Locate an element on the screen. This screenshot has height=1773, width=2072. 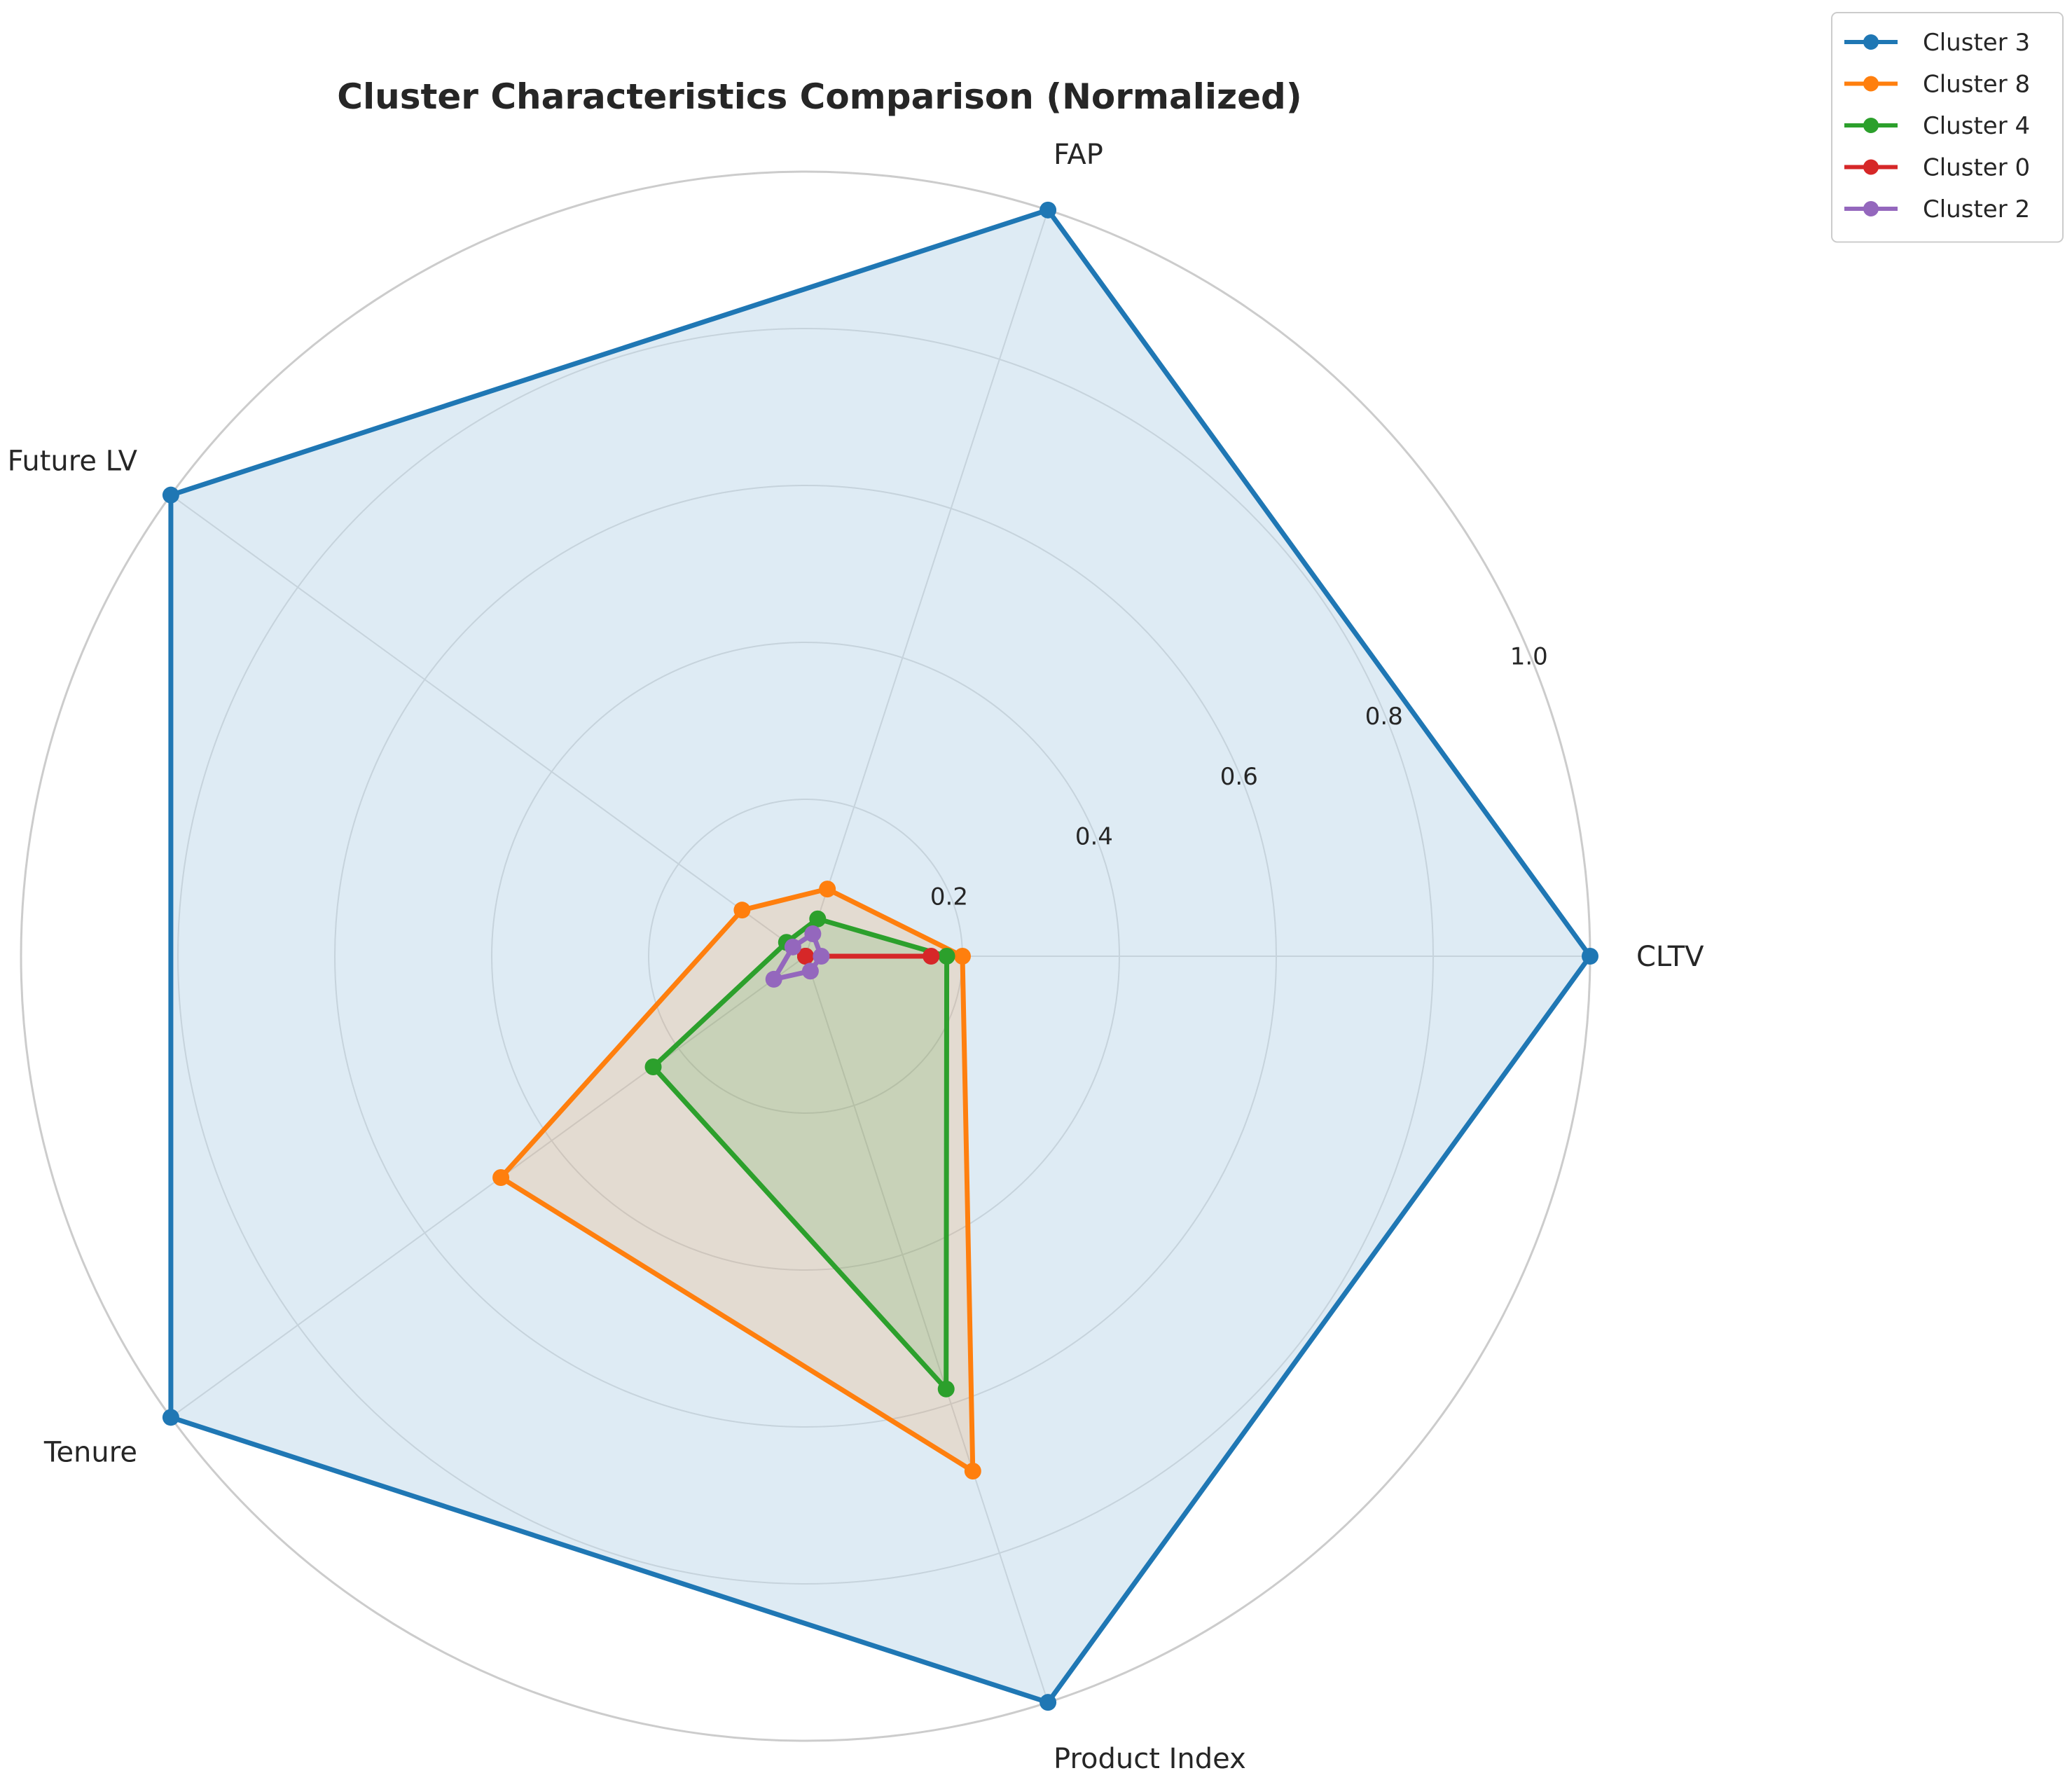
legend-label-3: Cluster 0 is located at coordinates (1977, 168).